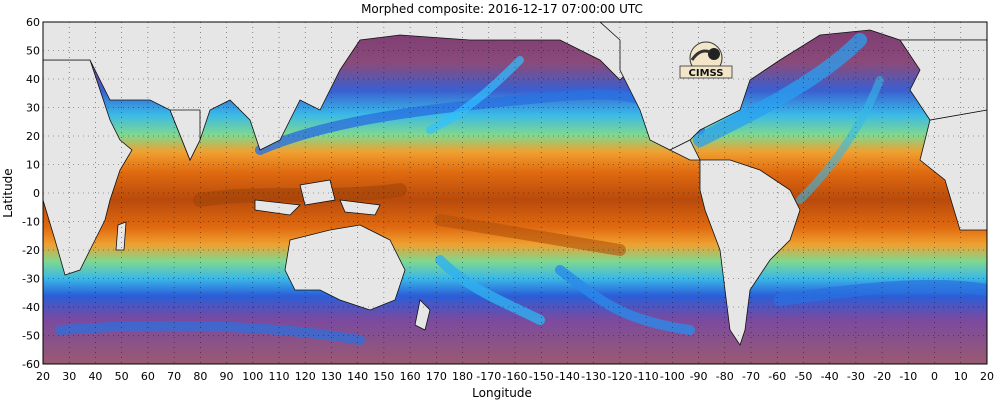  What do you see at coordinates (706, 60) in the screenshot?
I see `cimss-logo: CIMSS` at bounding box center [706, 60].